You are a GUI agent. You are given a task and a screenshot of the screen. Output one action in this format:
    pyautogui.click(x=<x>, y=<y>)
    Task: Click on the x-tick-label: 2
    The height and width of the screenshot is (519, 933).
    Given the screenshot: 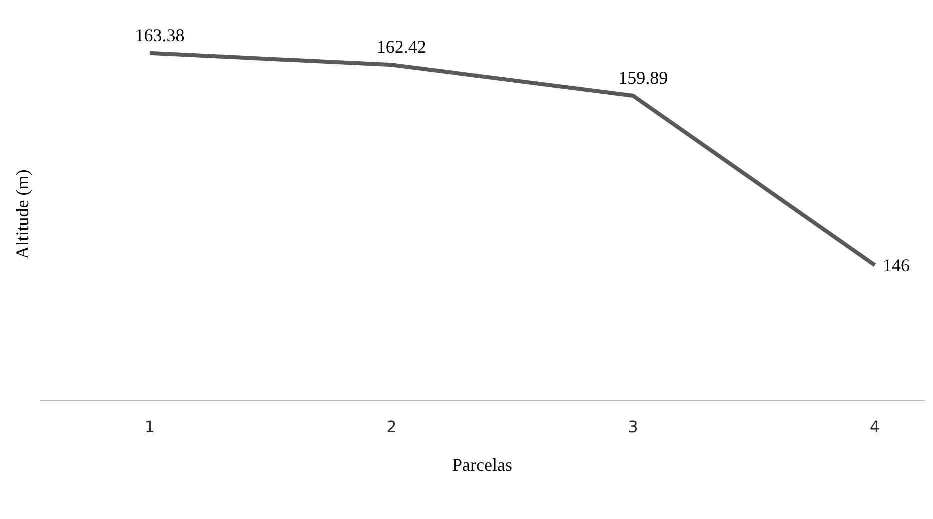 What is the action you would take?
    pyautogui.click(x=391, y=426)
    